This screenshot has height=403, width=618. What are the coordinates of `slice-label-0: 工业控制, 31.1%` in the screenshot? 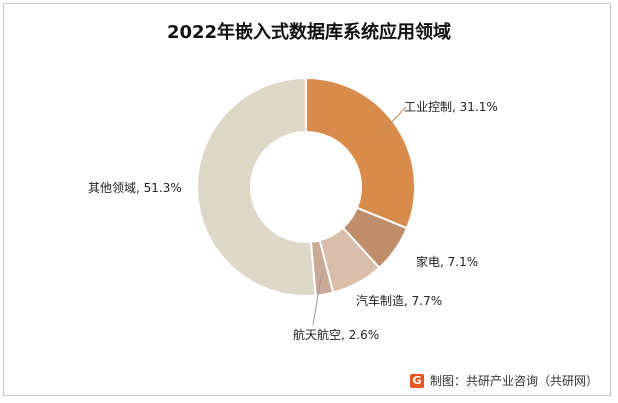 It's located at (451, 107).